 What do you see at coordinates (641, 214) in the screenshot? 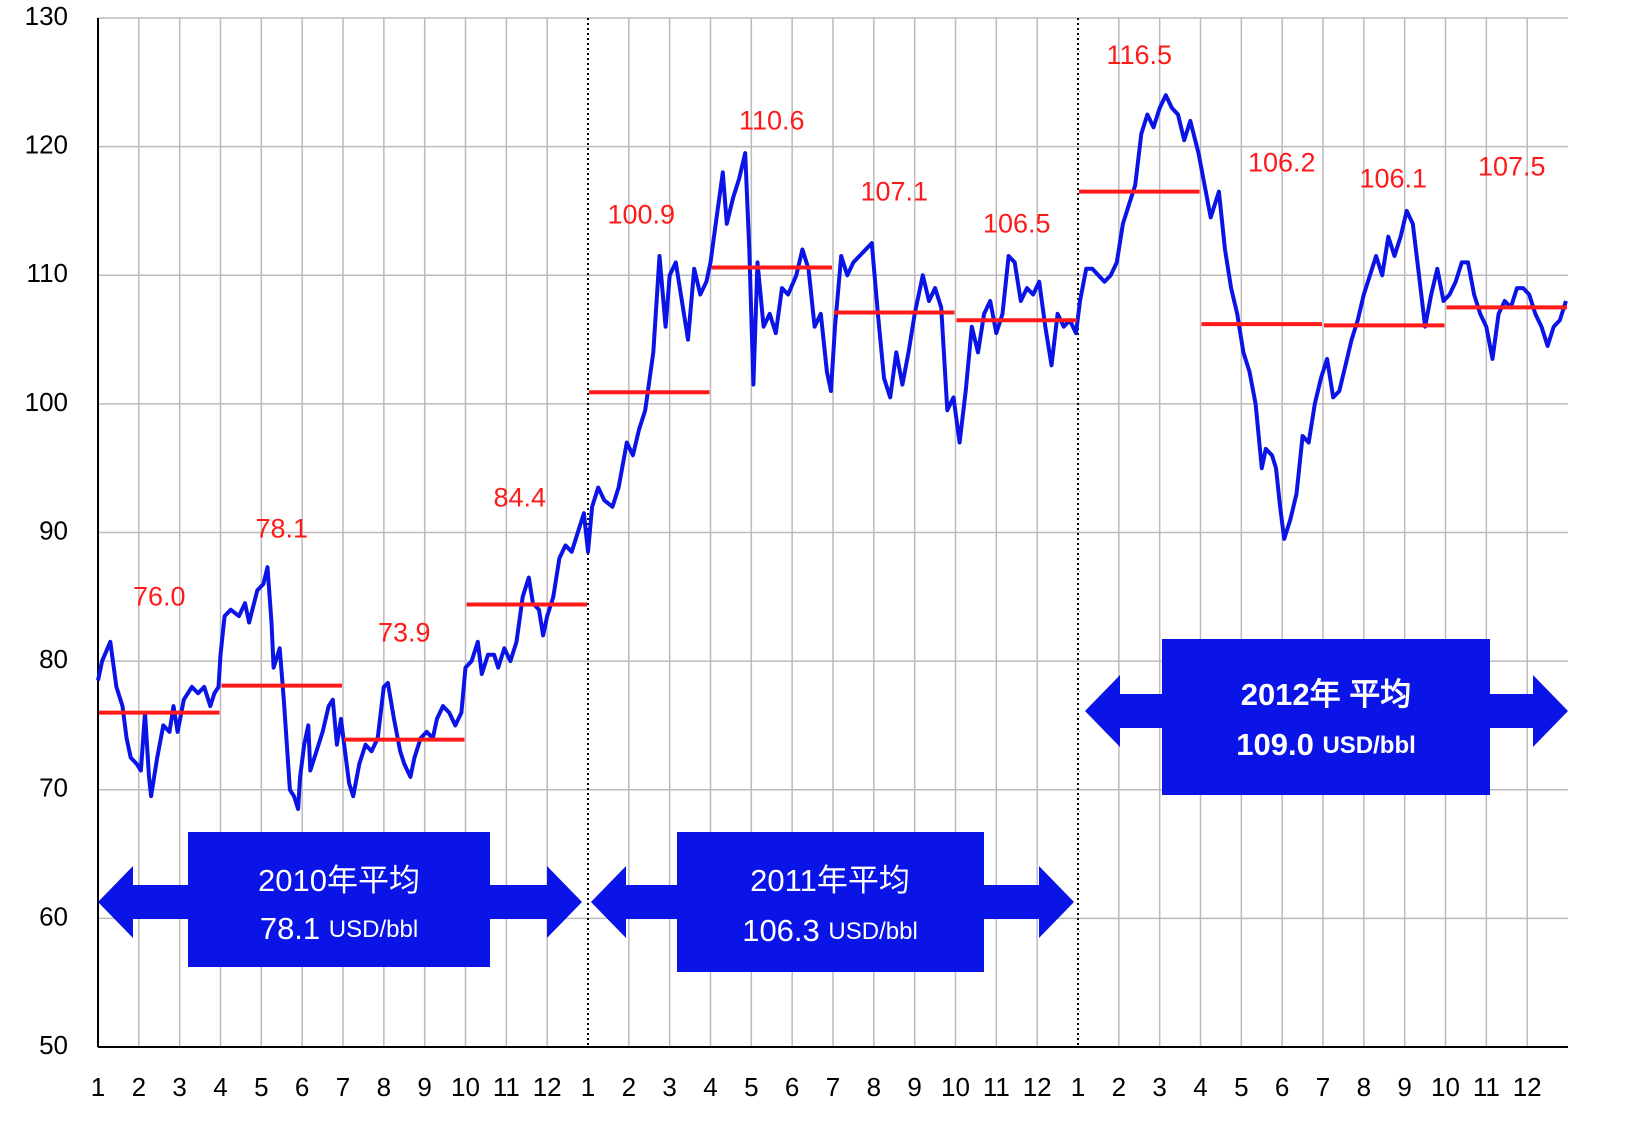
I see `average-label: 100.9` at bounding box center [641, 214].